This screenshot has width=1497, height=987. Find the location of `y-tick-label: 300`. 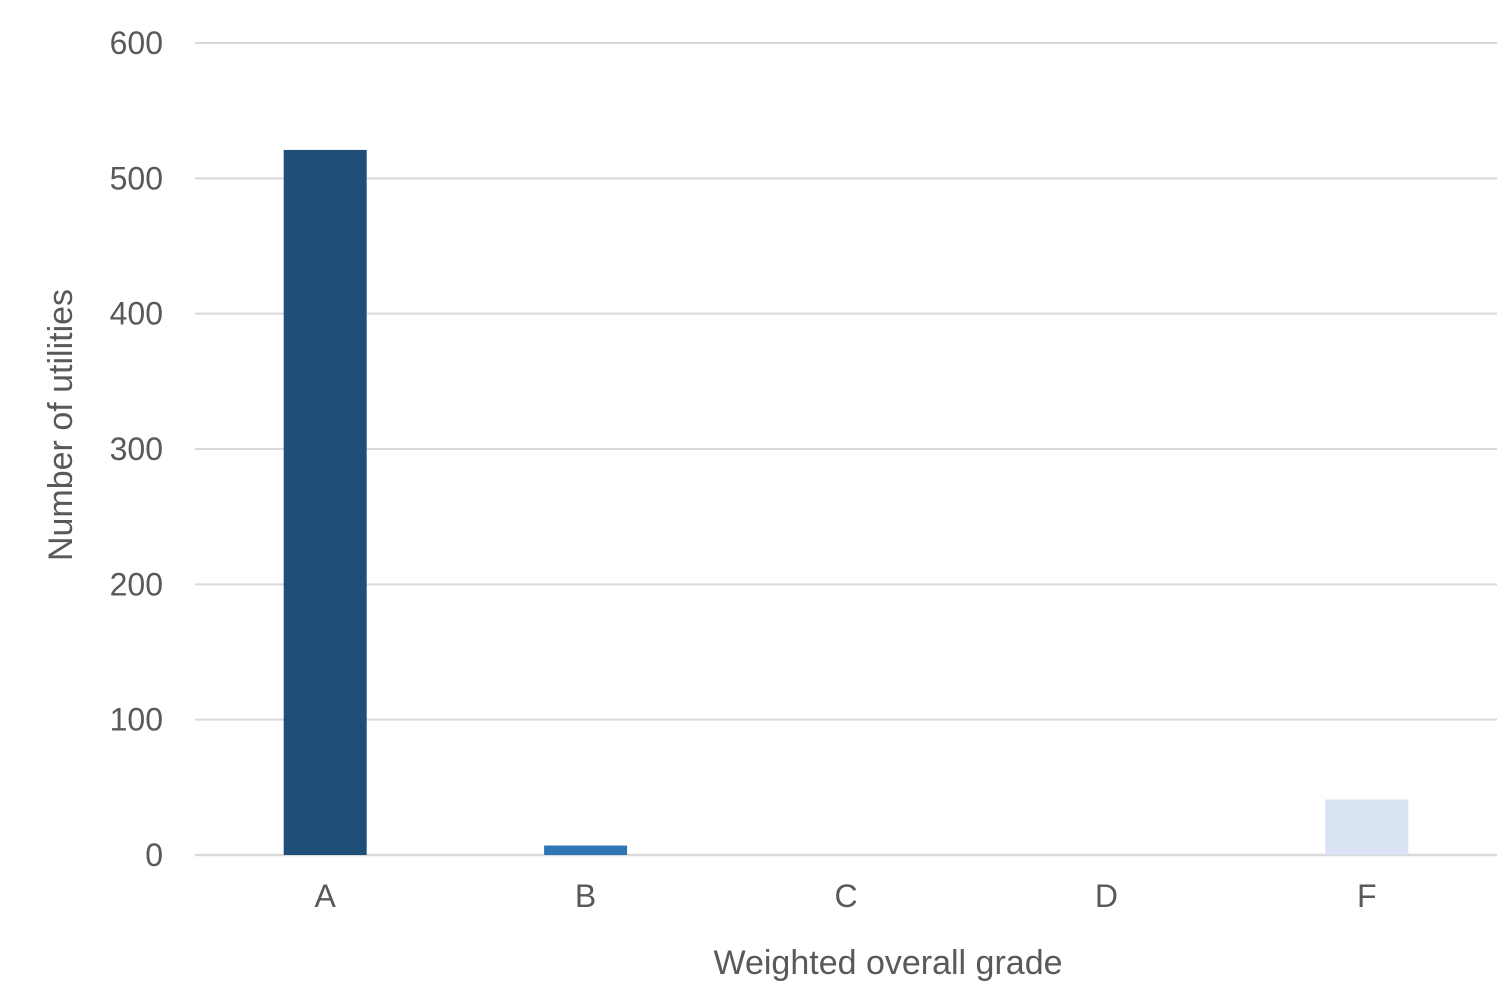

y-tick-label: 300 is located at coordinates (136, 449).